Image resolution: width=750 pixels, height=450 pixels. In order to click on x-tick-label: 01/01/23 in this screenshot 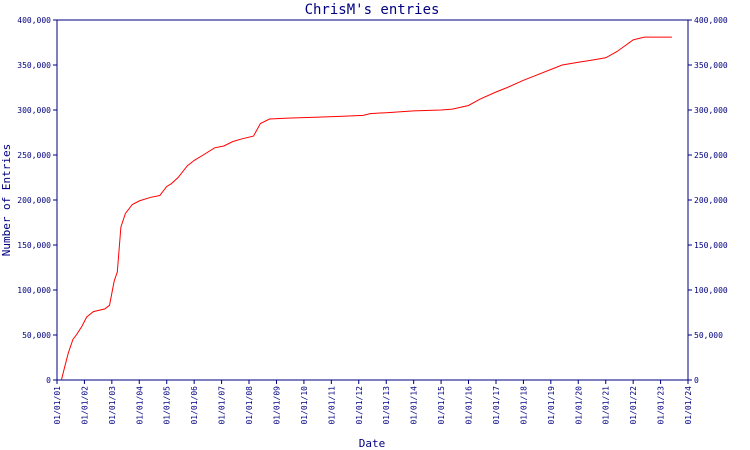, I will do `click(661, 405)`.